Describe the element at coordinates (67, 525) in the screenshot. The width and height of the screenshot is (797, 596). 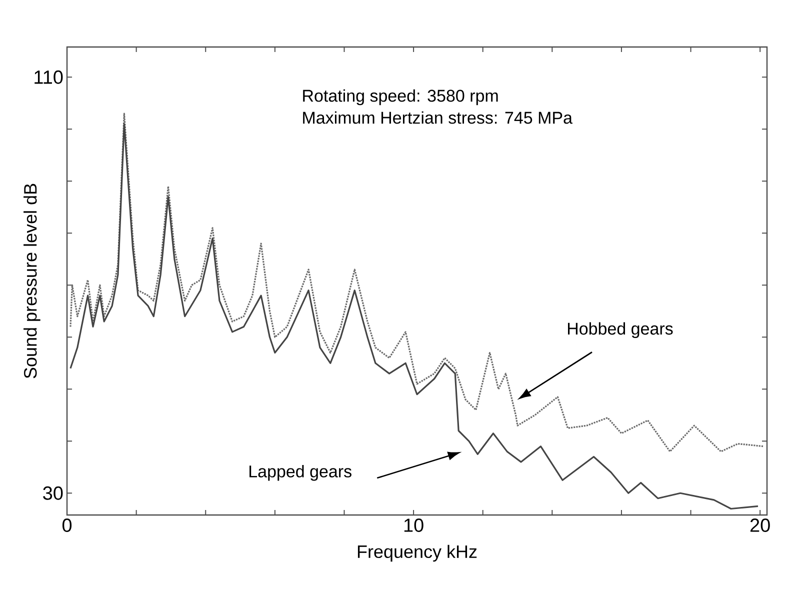
I see `x-tick-label: 0` at that location.